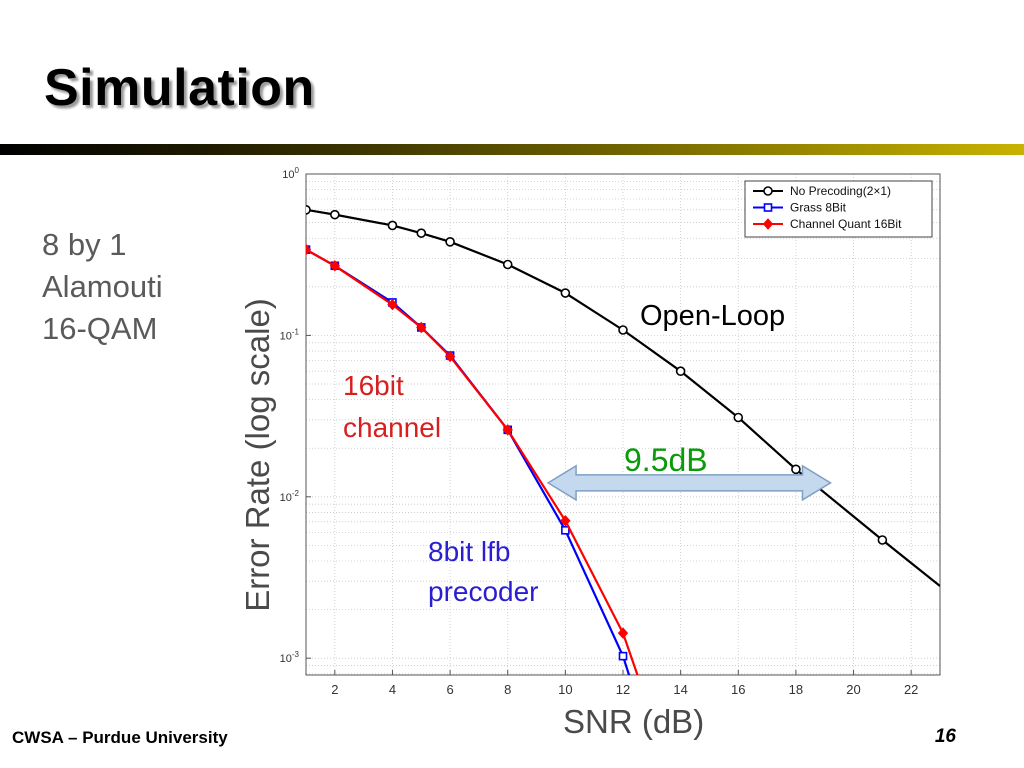 This screenshot has height=768, width=1024. Describe the element at coordinates (257, 455) in the screenshot. I see `y-axis-label: Error Rate (log scale)` at that location.